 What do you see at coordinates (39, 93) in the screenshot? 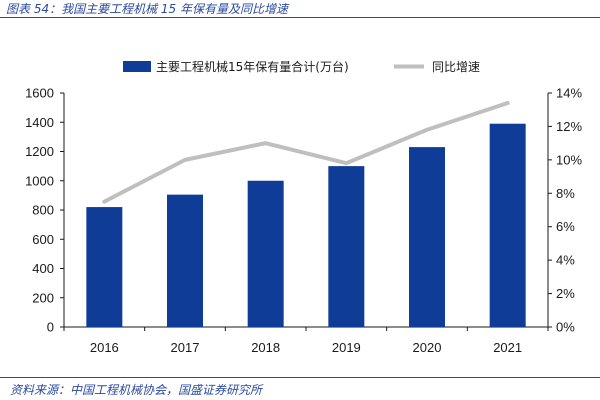
I see `y-tick-label-left: 1600` at bounding box center [39, 93].